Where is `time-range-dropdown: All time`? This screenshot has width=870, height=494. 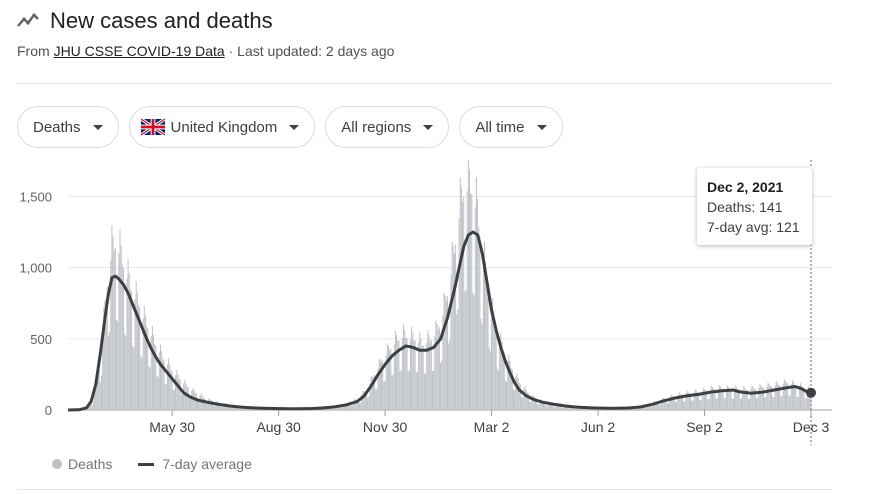 time-range-dropdown: All time is located at coordinates (511, 127).